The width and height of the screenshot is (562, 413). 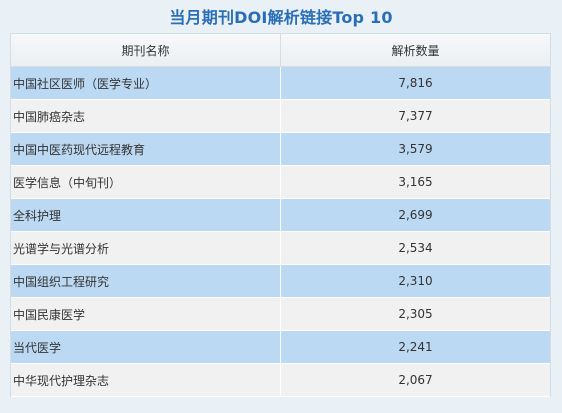 I want to click on table-row: 医学信息（中旬刊） 3,165, so click(x=280, y=182).